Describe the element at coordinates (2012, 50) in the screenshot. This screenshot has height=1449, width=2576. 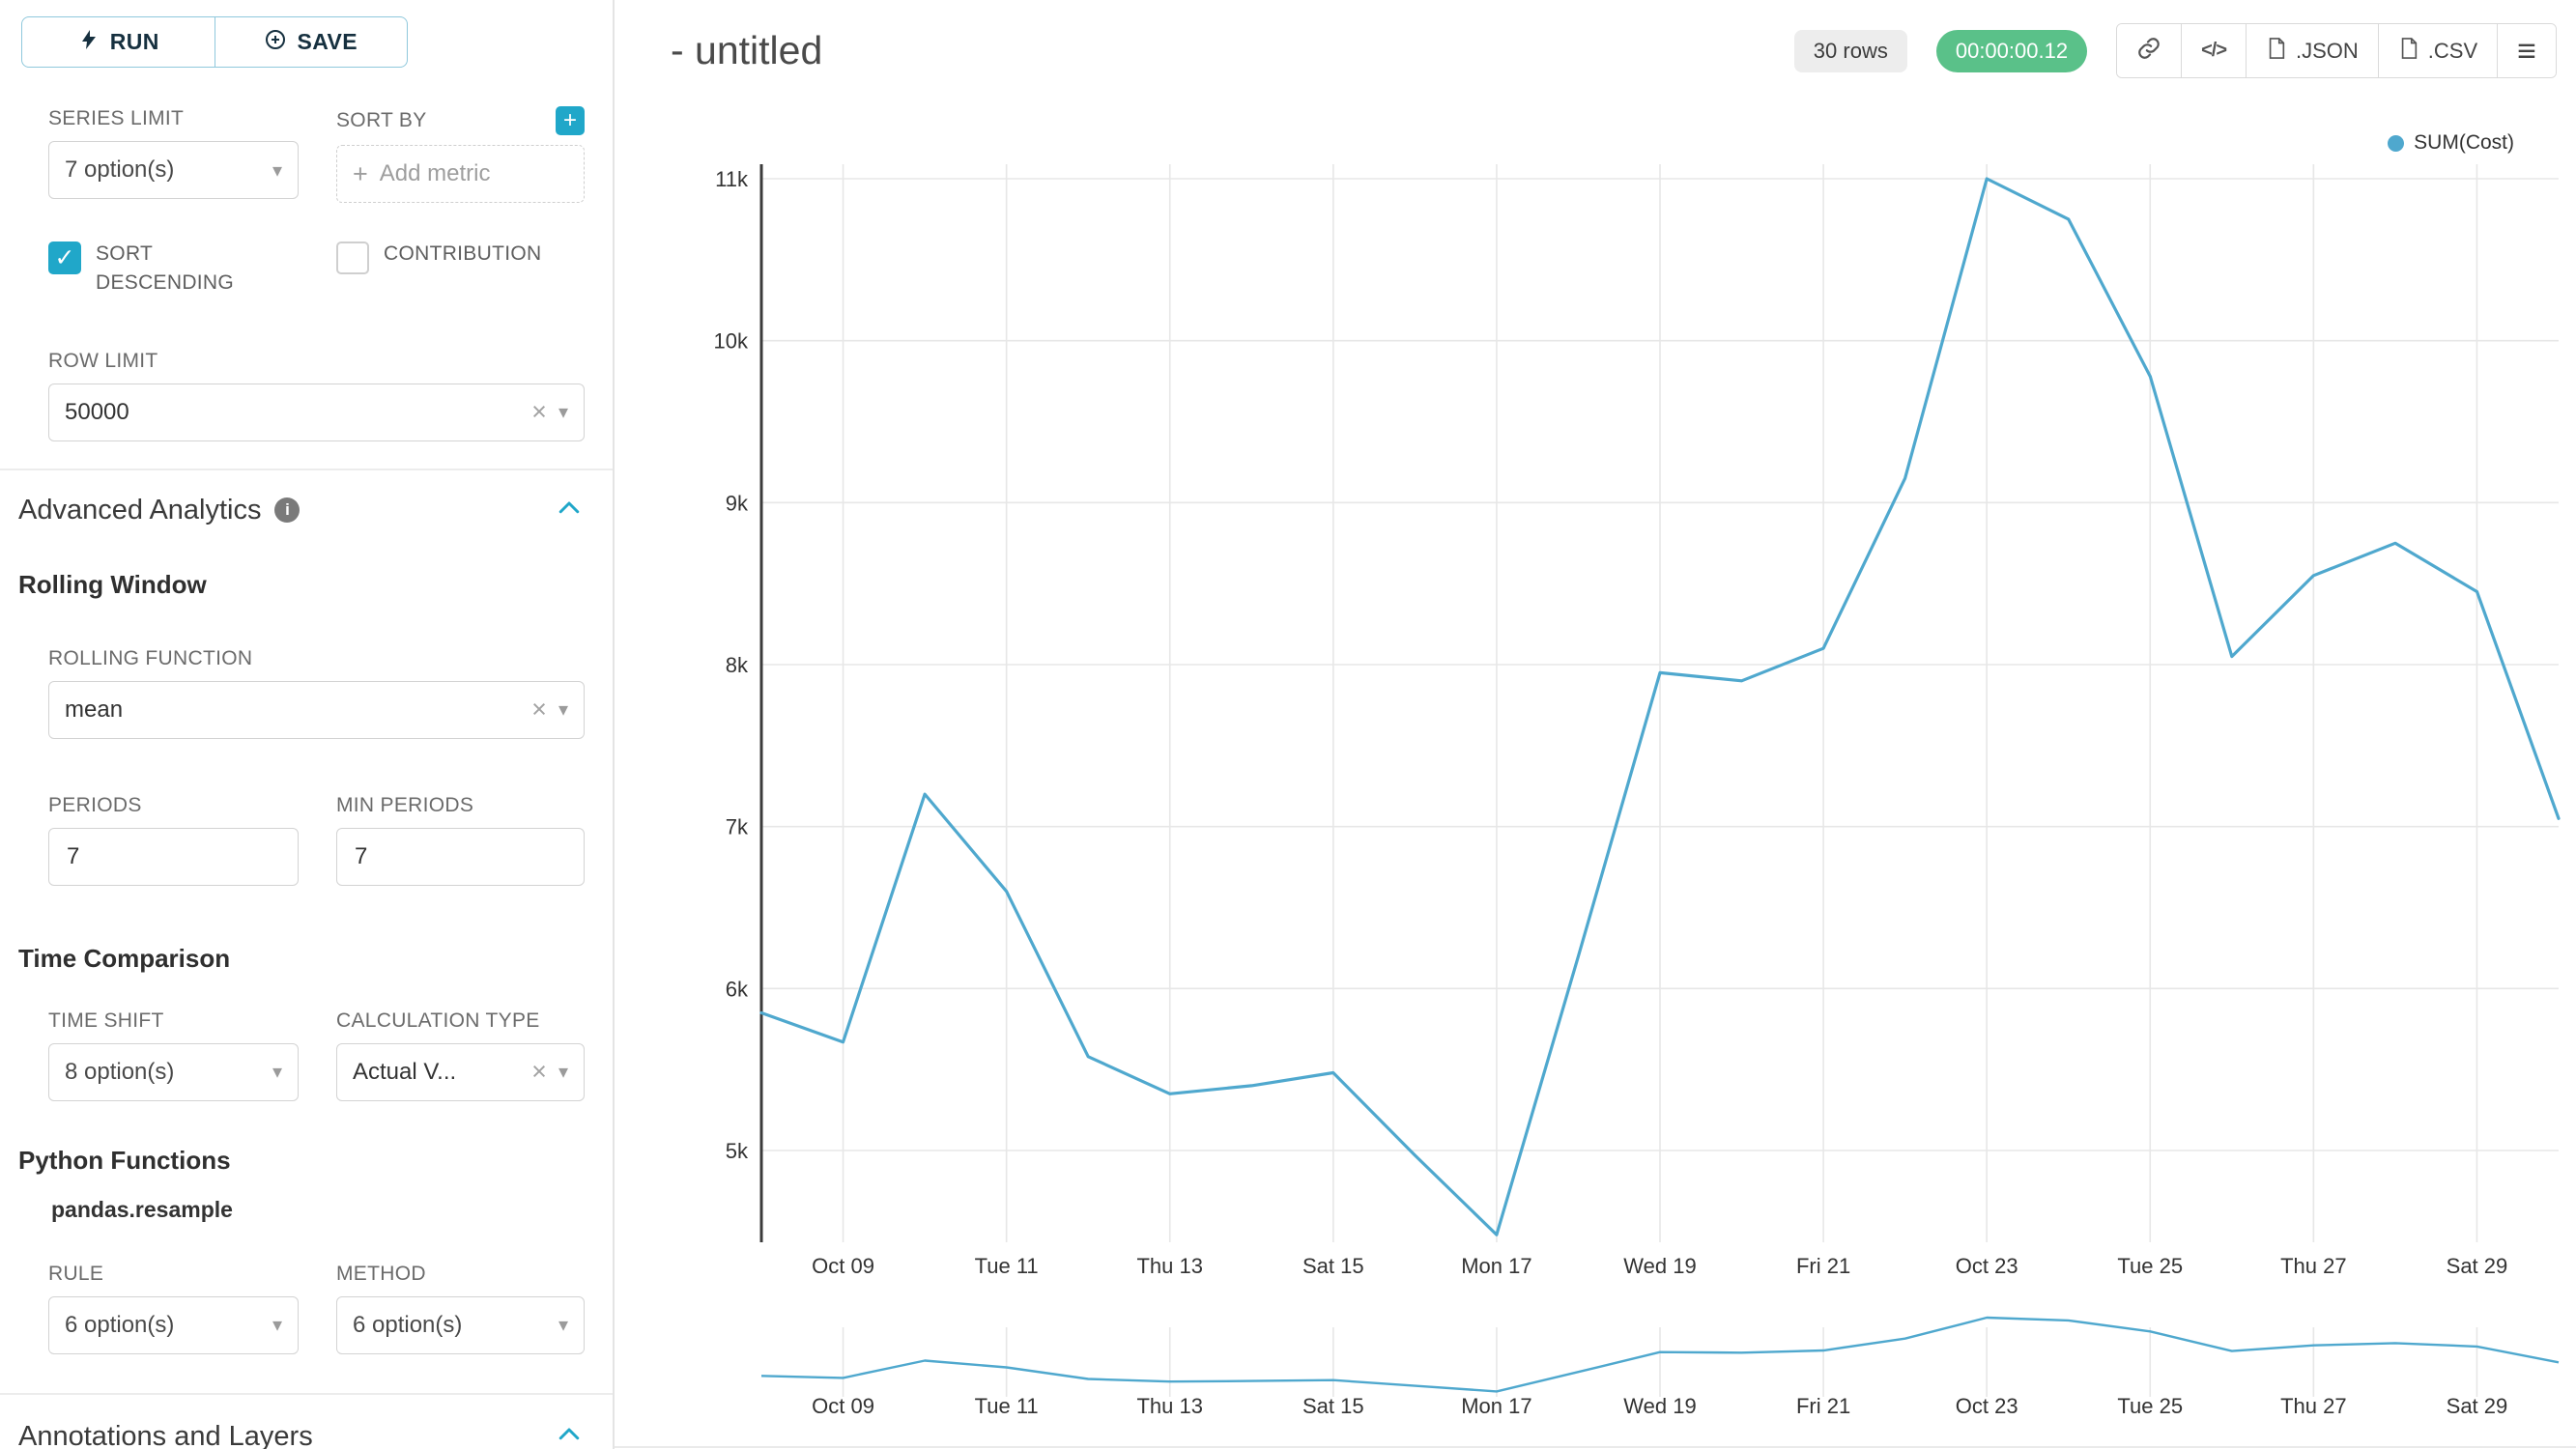
I see `query-timer-badge: 00:00:00.12` at that location.